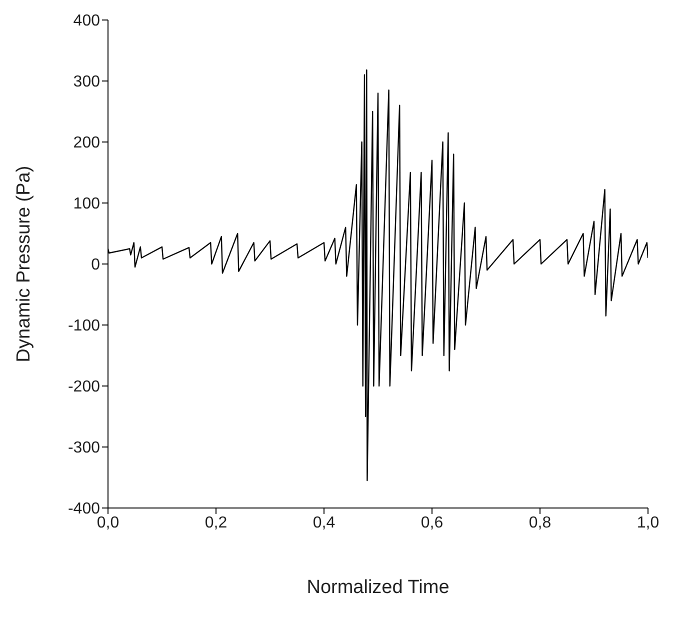 This screenshot has height=617, width=675. I want to click on x-tick-label: 0,8, so click(540, 523).